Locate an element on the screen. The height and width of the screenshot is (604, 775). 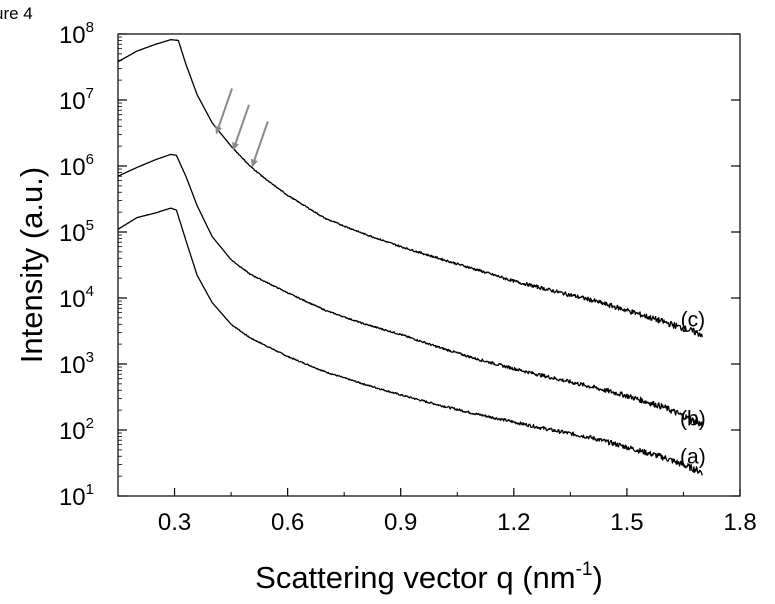
y-tick-exponent: 4 is located at coordinates (90, 291).